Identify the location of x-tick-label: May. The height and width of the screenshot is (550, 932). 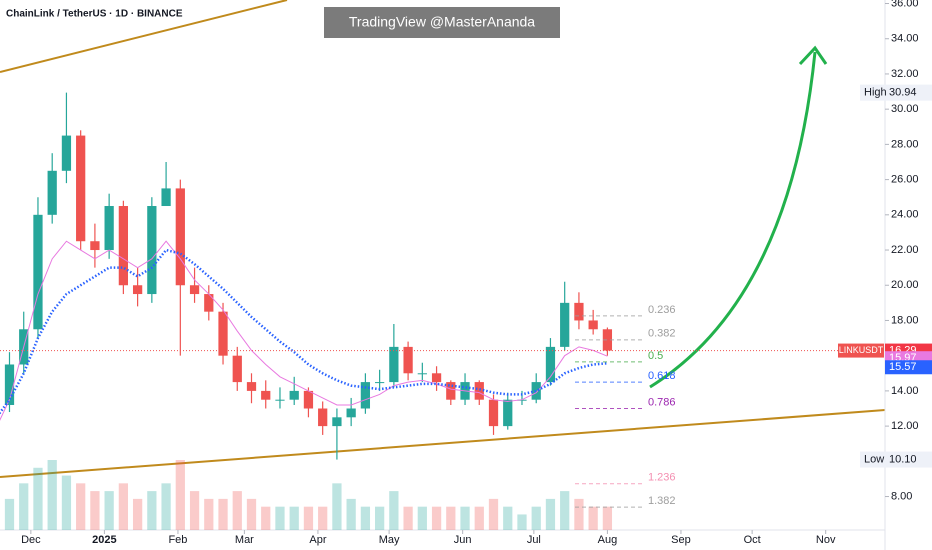
(389, 540).